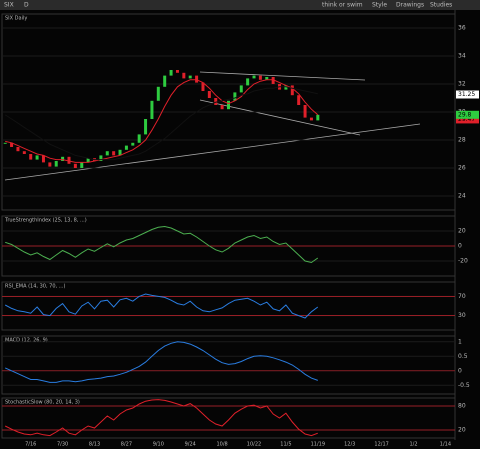  I want to click on x-tick-label: 7/30, so click(62, 445).